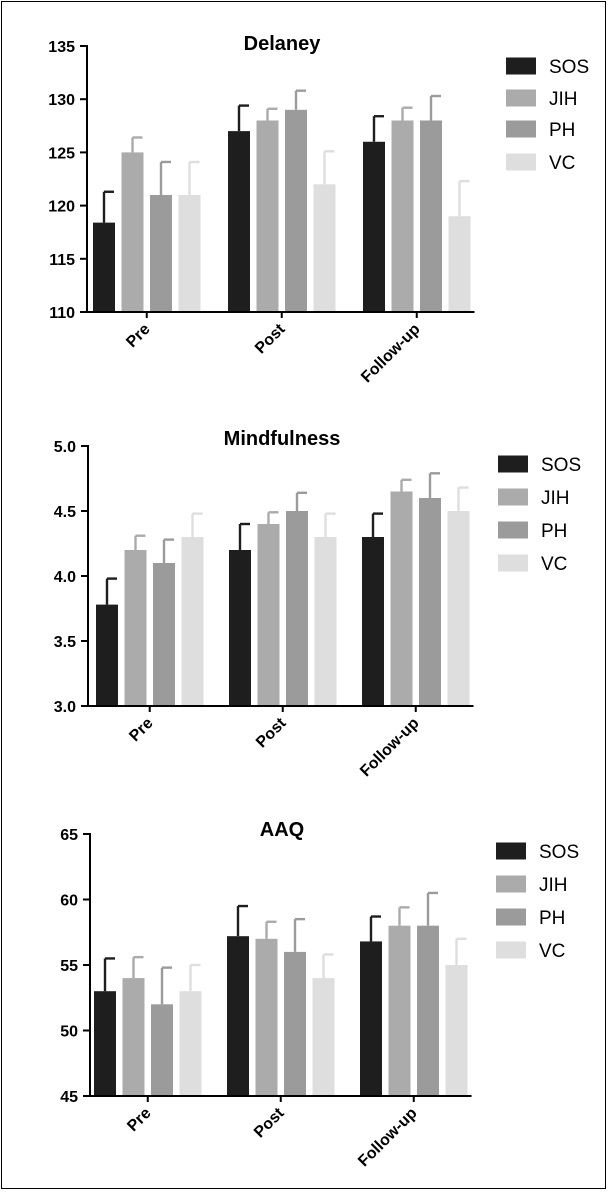 Image resolution: width=609 pixels, height=1192 pixels. What do you see at coordinates (69, 966) in the screenshot?
I see `y-tick-label: 55` at bounding box center [69, 966].